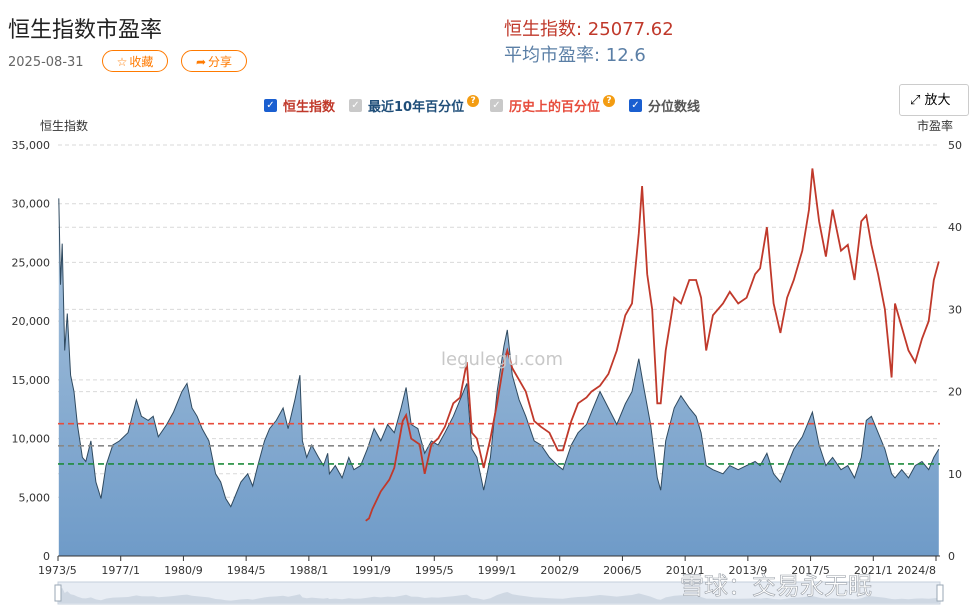 Image resolution: width=969 pixels, height=616 pixels. What do you see at coordinates (31, 439) in the screenshot?
I see `y-left-tick-label: 10,000` at bounding box center [31, 439].